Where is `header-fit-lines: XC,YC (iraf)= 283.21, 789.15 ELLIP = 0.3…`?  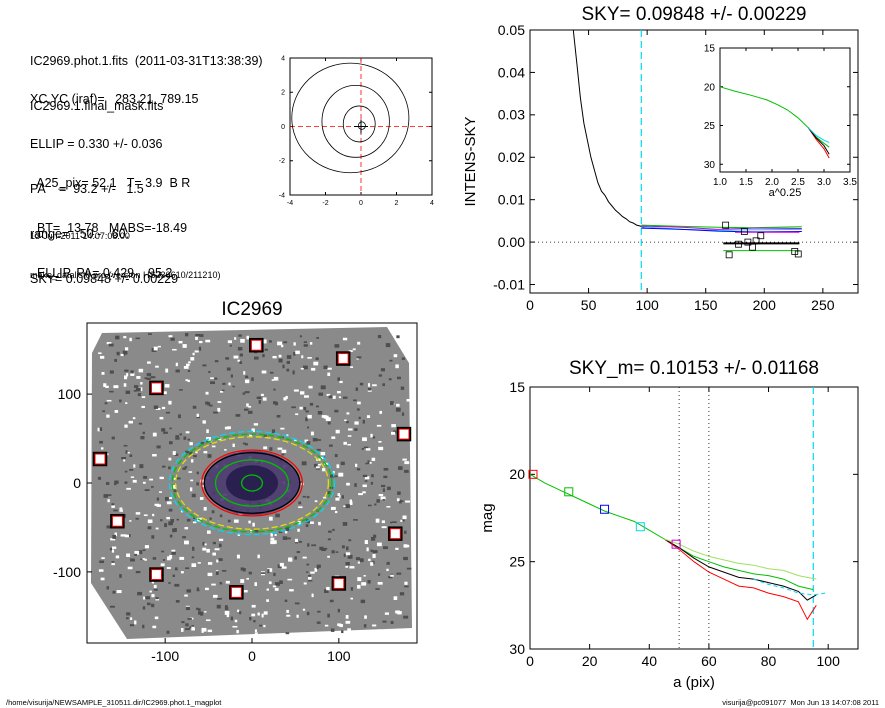 header-fit-lines: XC,YC (iraf)= 283.21, 789.15 ELLIP = 0.3… is located at coordinates (114, 182).